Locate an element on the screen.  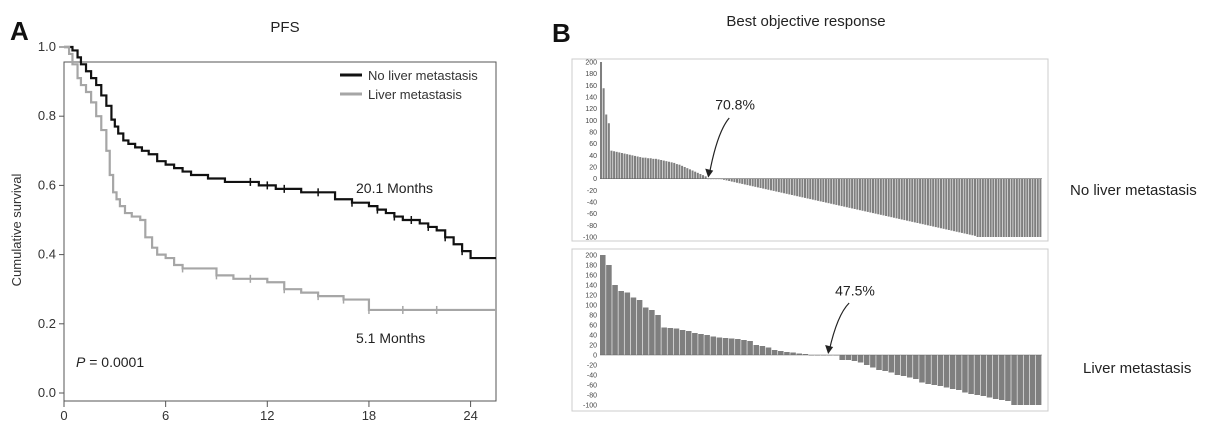
p-symbol: P is located at coordinates (81, 362).